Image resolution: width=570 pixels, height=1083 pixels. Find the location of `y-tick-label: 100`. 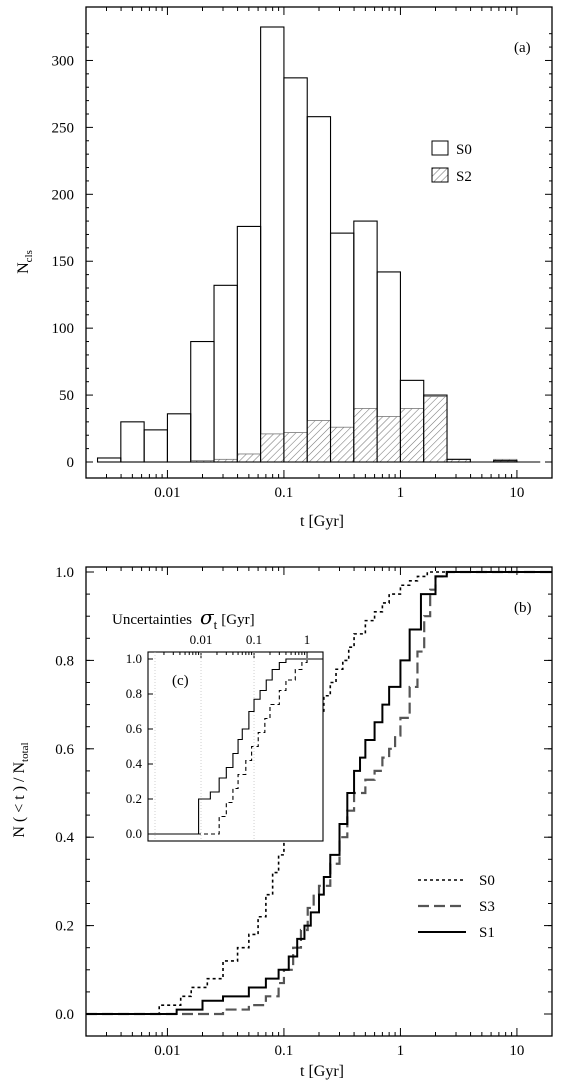

y-tick-label: 100 is located at coordinates (63, 329).